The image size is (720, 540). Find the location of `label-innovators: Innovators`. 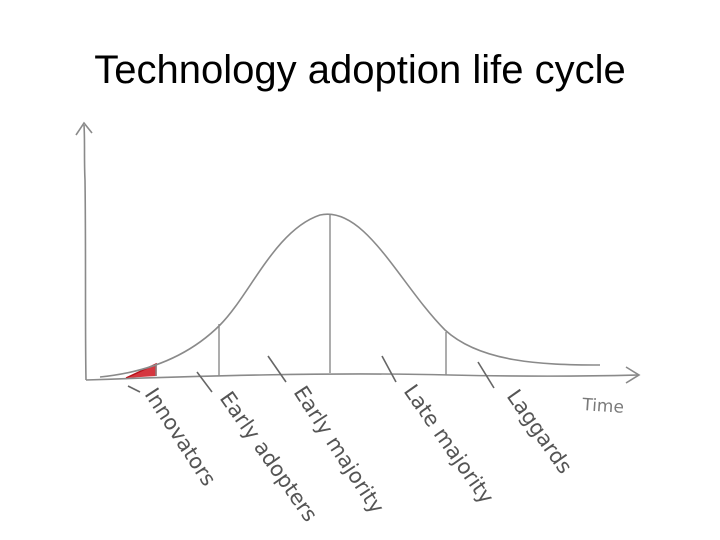

label-innovators: Innovators is located at coordinates (180, 437).